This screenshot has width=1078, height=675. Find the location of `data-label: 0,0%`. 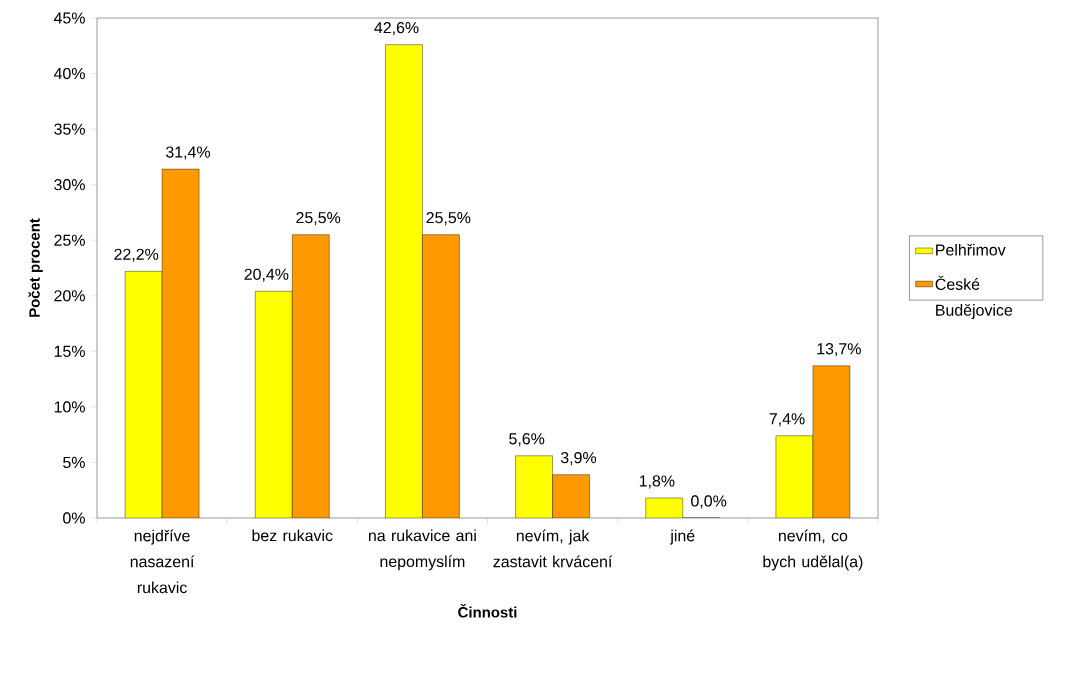

data-label: 0,0% is located at coordinates (709, 502).